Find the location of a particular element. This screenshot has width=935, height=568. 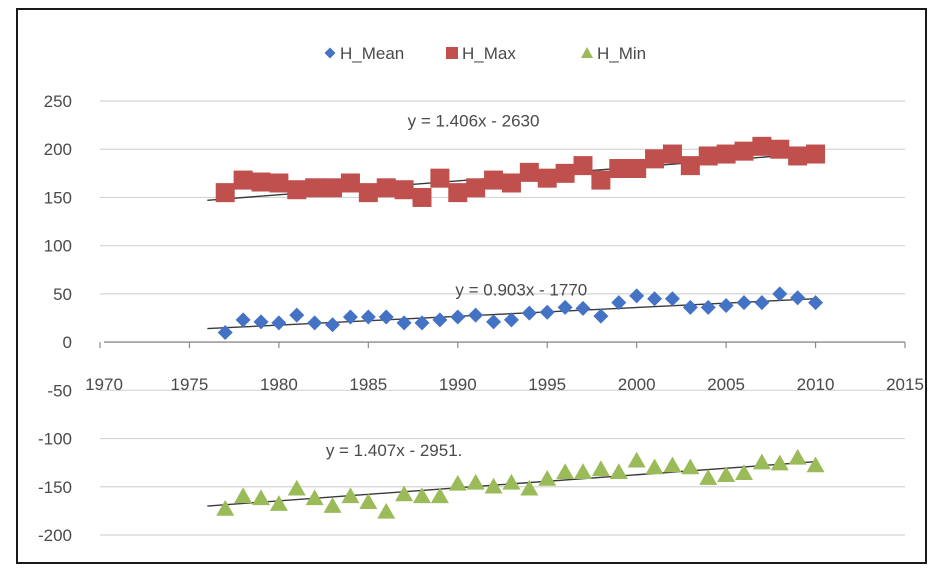

y-tick-label: -50 is located at coordinates (59, 390).